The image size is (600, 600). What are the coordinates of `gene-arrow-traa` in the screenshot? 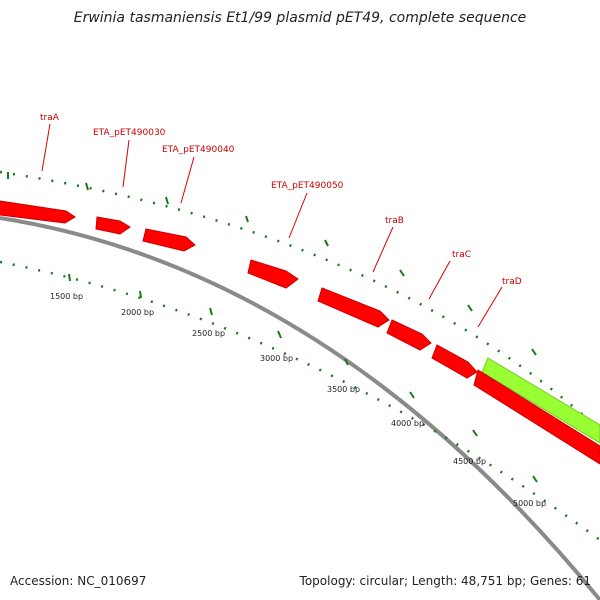 It's located at (38, 212).